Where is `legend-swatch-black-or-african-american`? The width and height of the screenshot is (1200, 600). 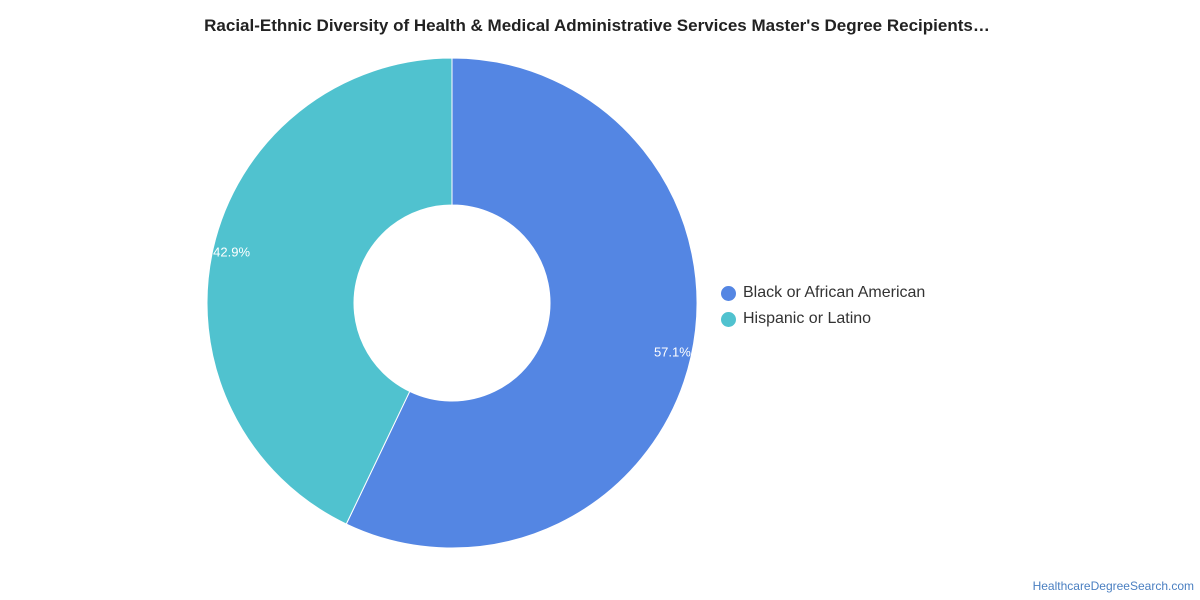
legend-swatch-black-or-african-american is located at coordinates (728, 293).